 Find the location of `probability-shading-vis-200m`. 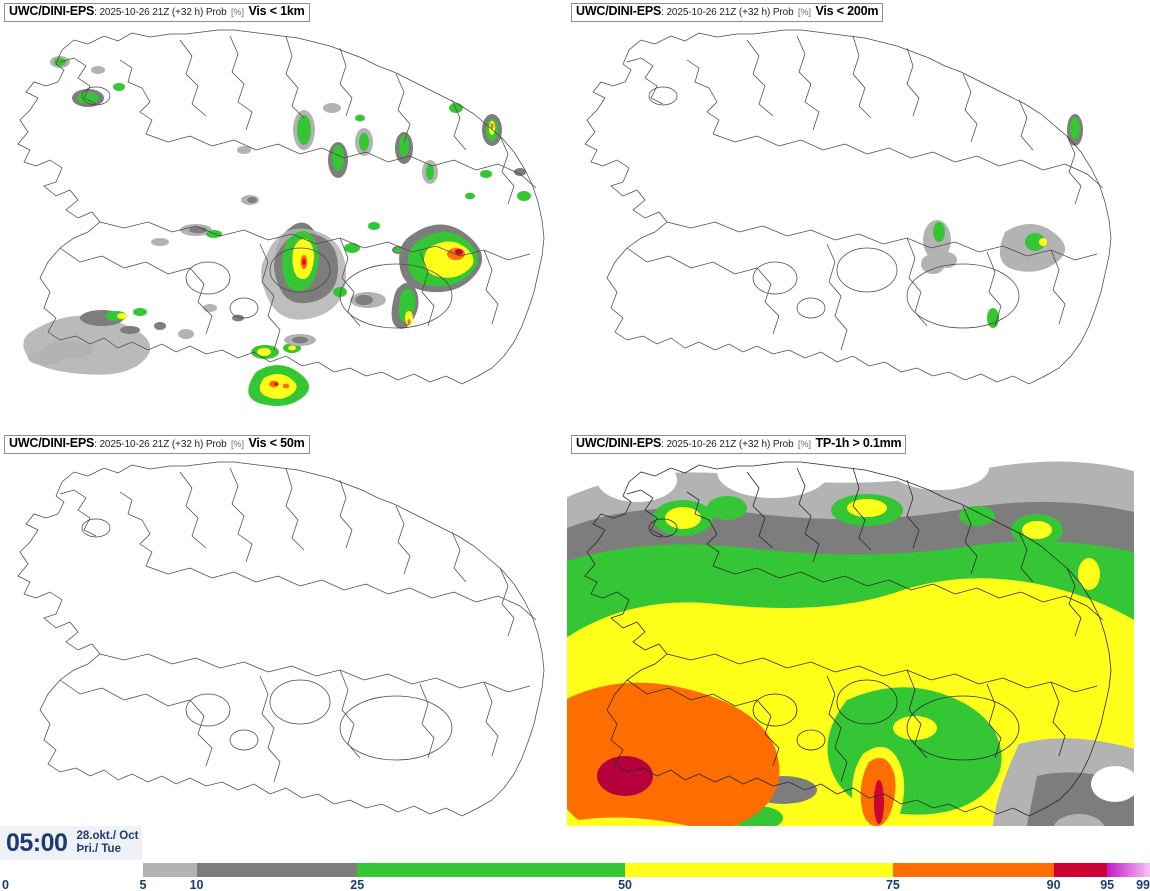

probability-shading-vis-200m is located at coordinates (1002, 221).